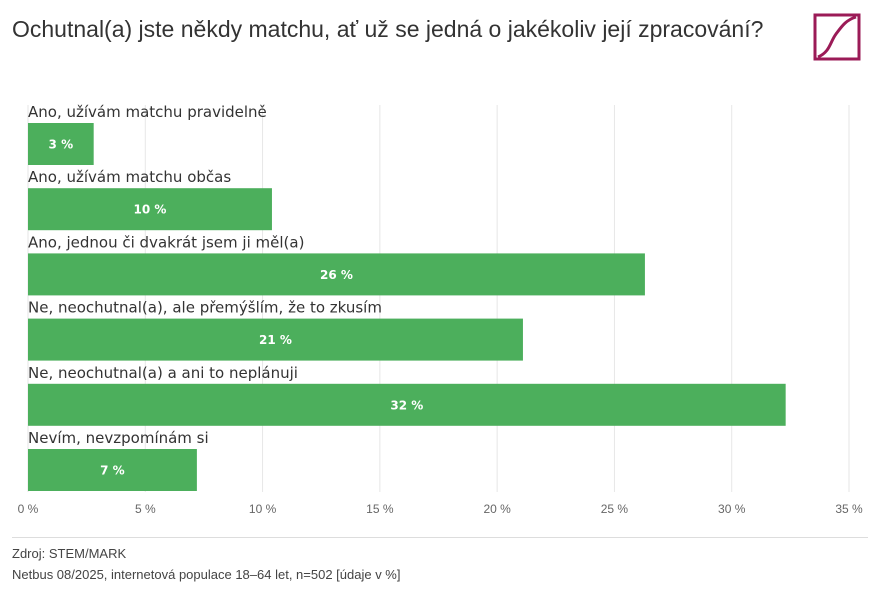  Describe the element at coordinates (497, 509) in the screenshot. I see `x-tick-label: 20 %` at that location.